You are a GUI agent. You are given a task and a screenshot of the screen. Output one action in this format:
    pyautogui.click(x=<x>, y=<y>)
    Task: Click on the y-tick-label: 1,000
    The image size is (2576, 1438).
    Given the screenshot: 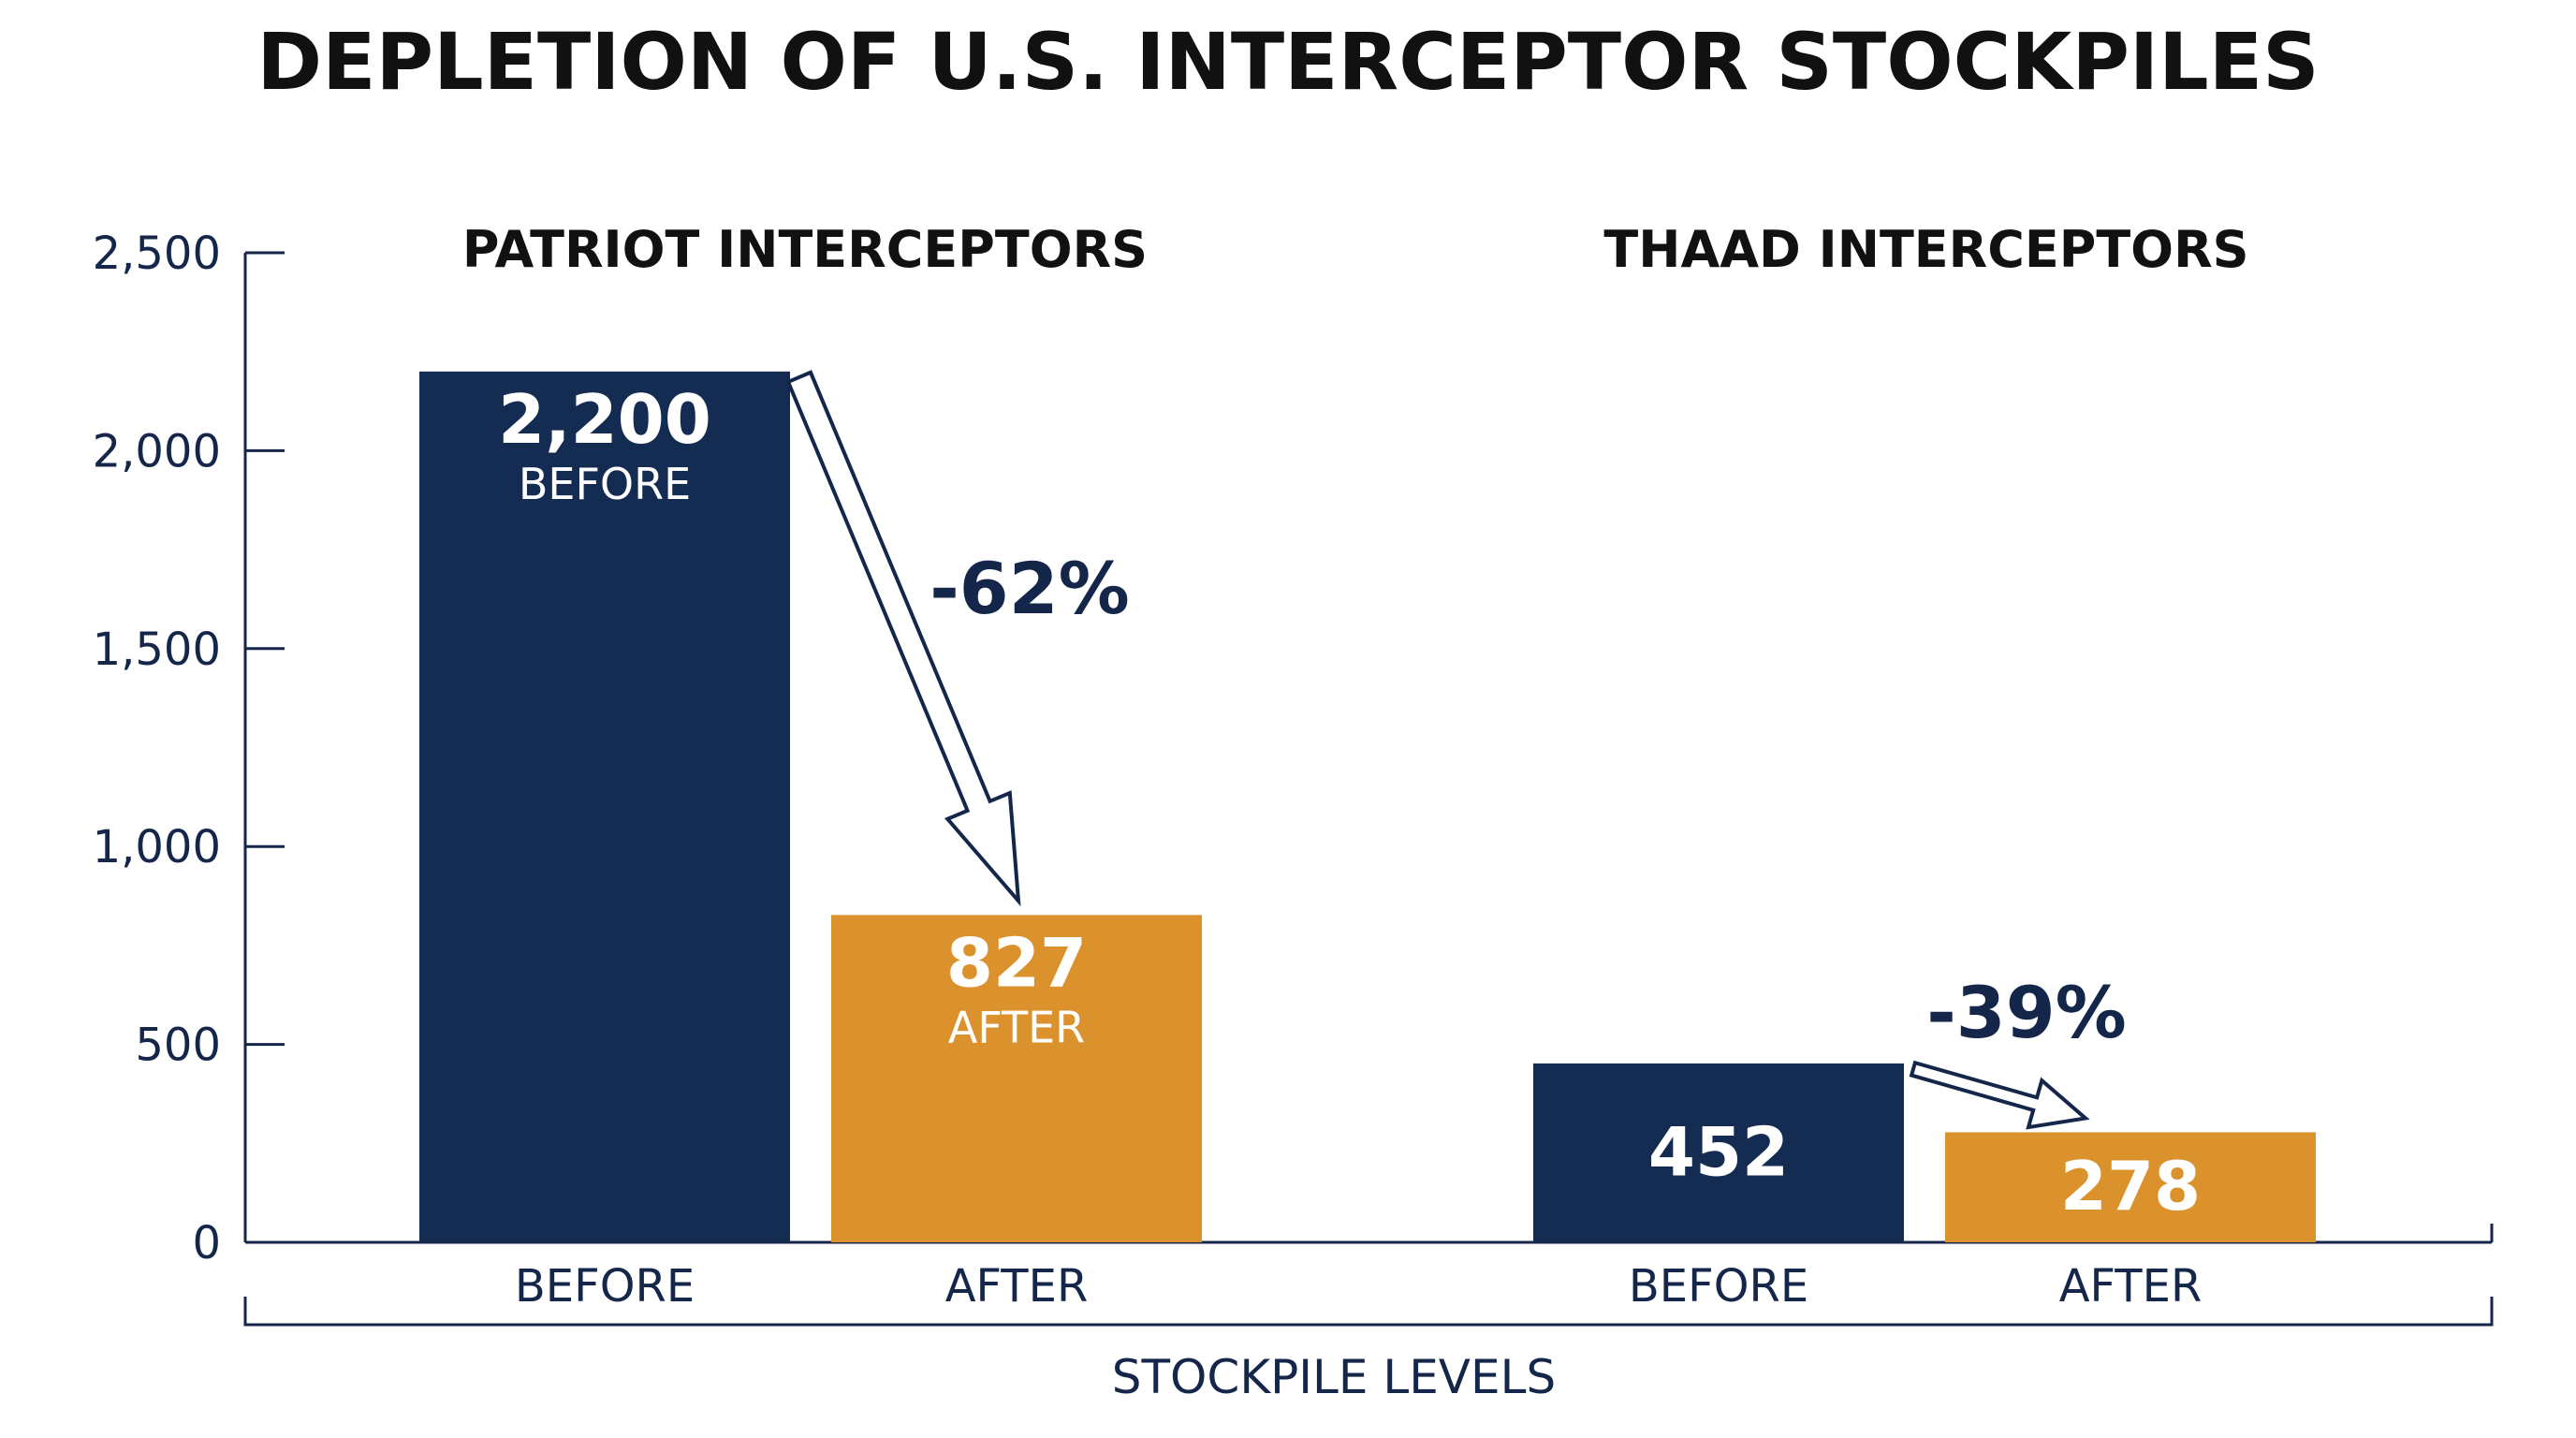 What is the action you would take?
    pyautogui.click(x=157, y=847)
    